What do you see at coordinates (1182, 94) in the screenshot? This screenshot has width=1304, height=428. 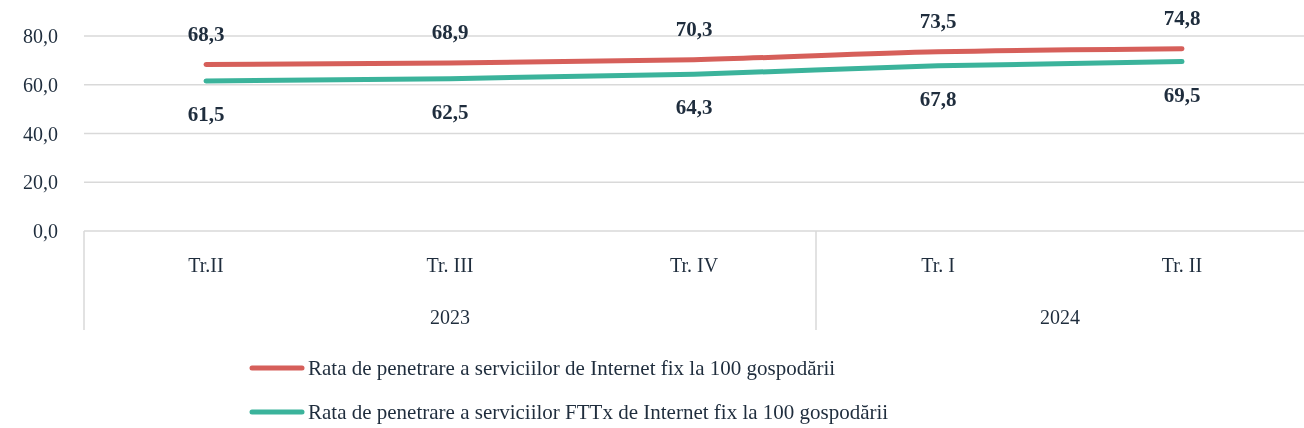 I see `data-label: 69,5` at bounding box center [1182, 94].